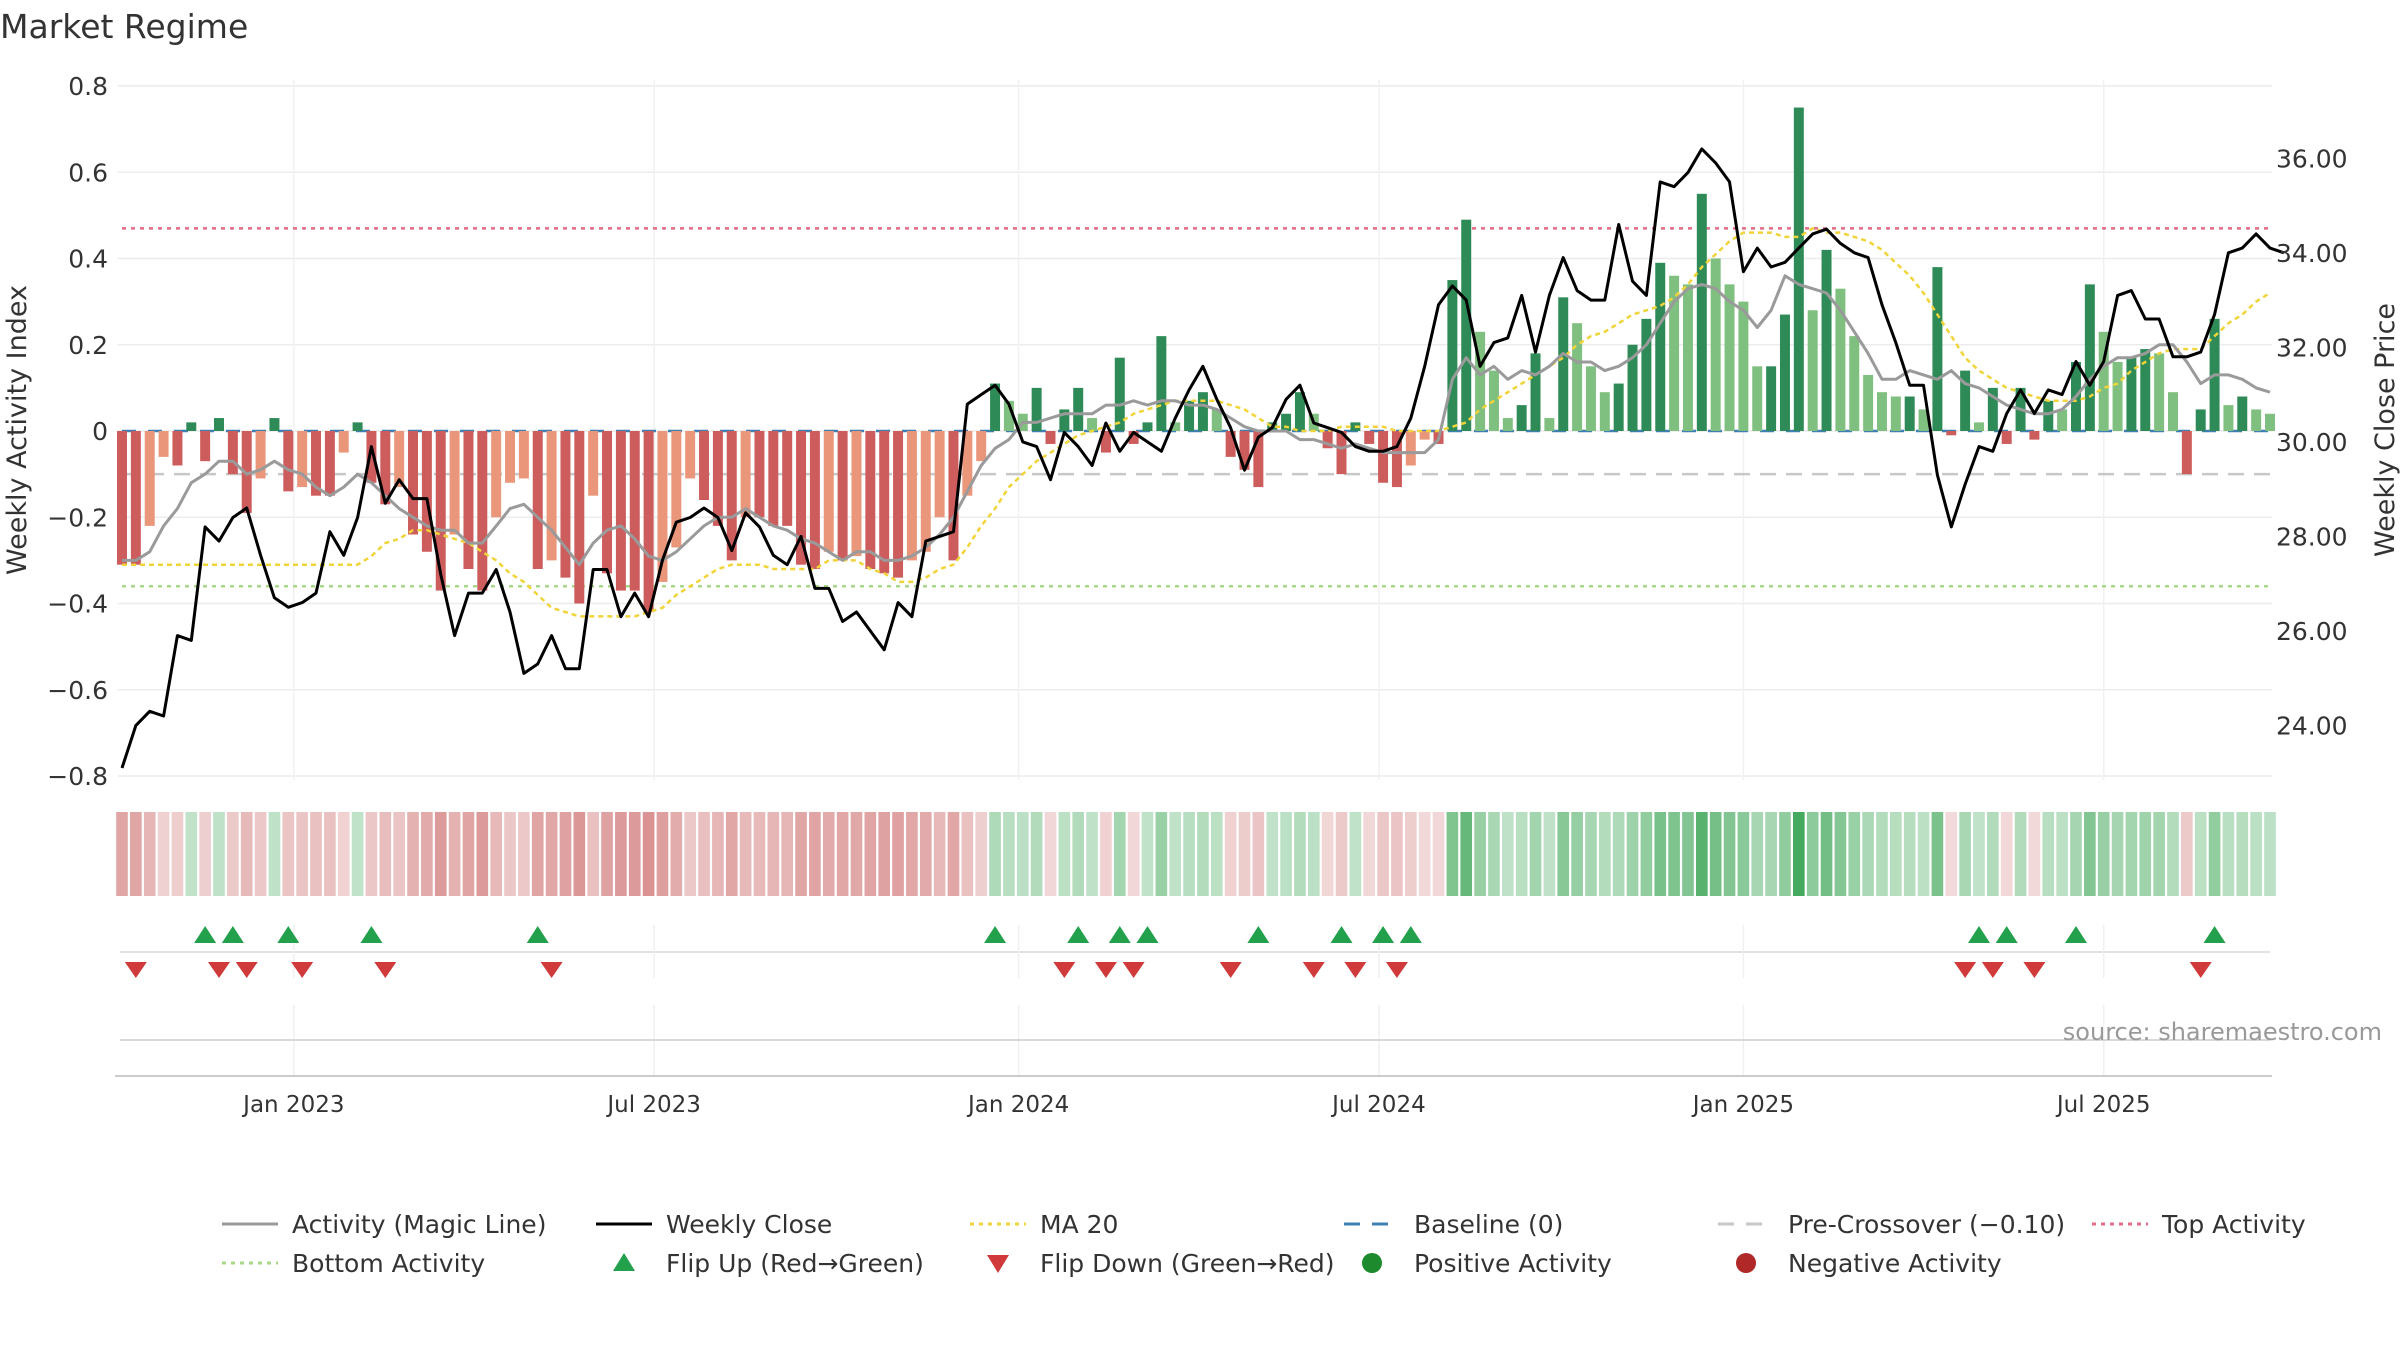  I want to click on legend-swatch-dot, so click(1746, 1263).